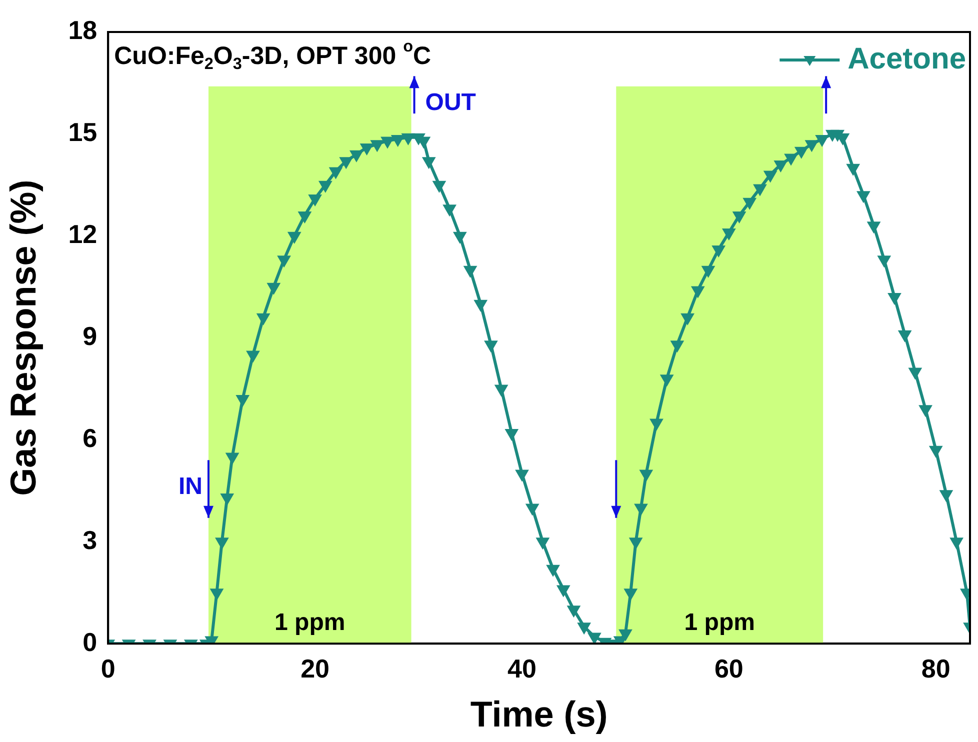  I want to click on legend-label: Acetone, so click(907, 59).